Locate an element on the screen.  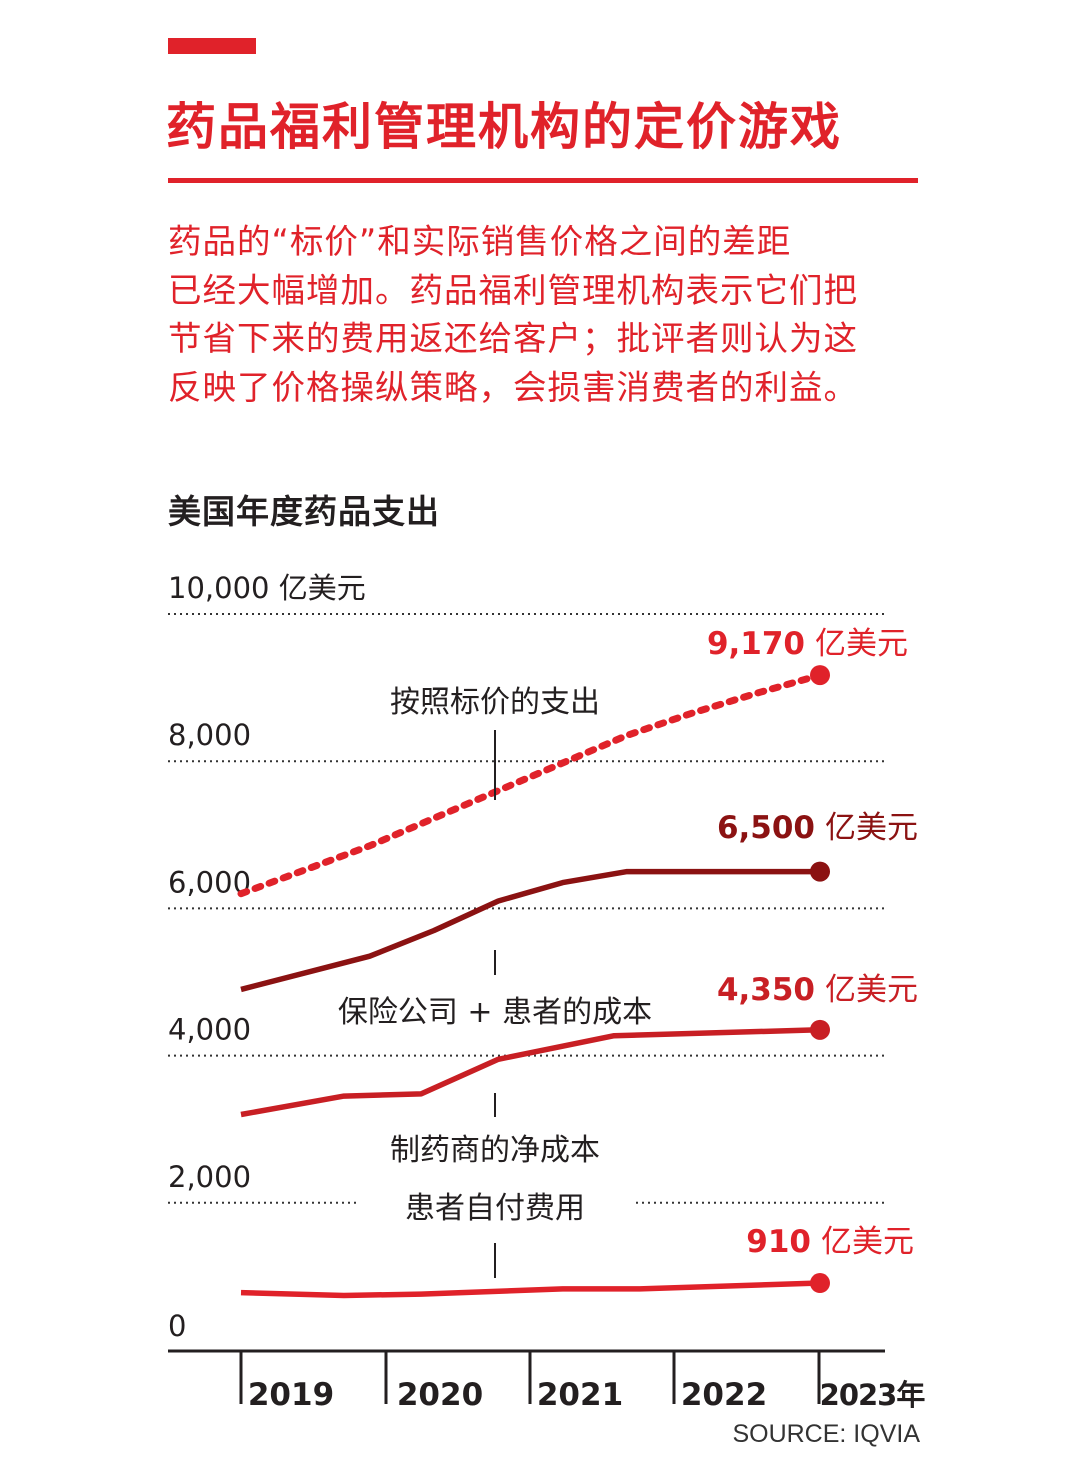
series-end-label: 6,500 亿美元 is located at coordinates (817, 828).